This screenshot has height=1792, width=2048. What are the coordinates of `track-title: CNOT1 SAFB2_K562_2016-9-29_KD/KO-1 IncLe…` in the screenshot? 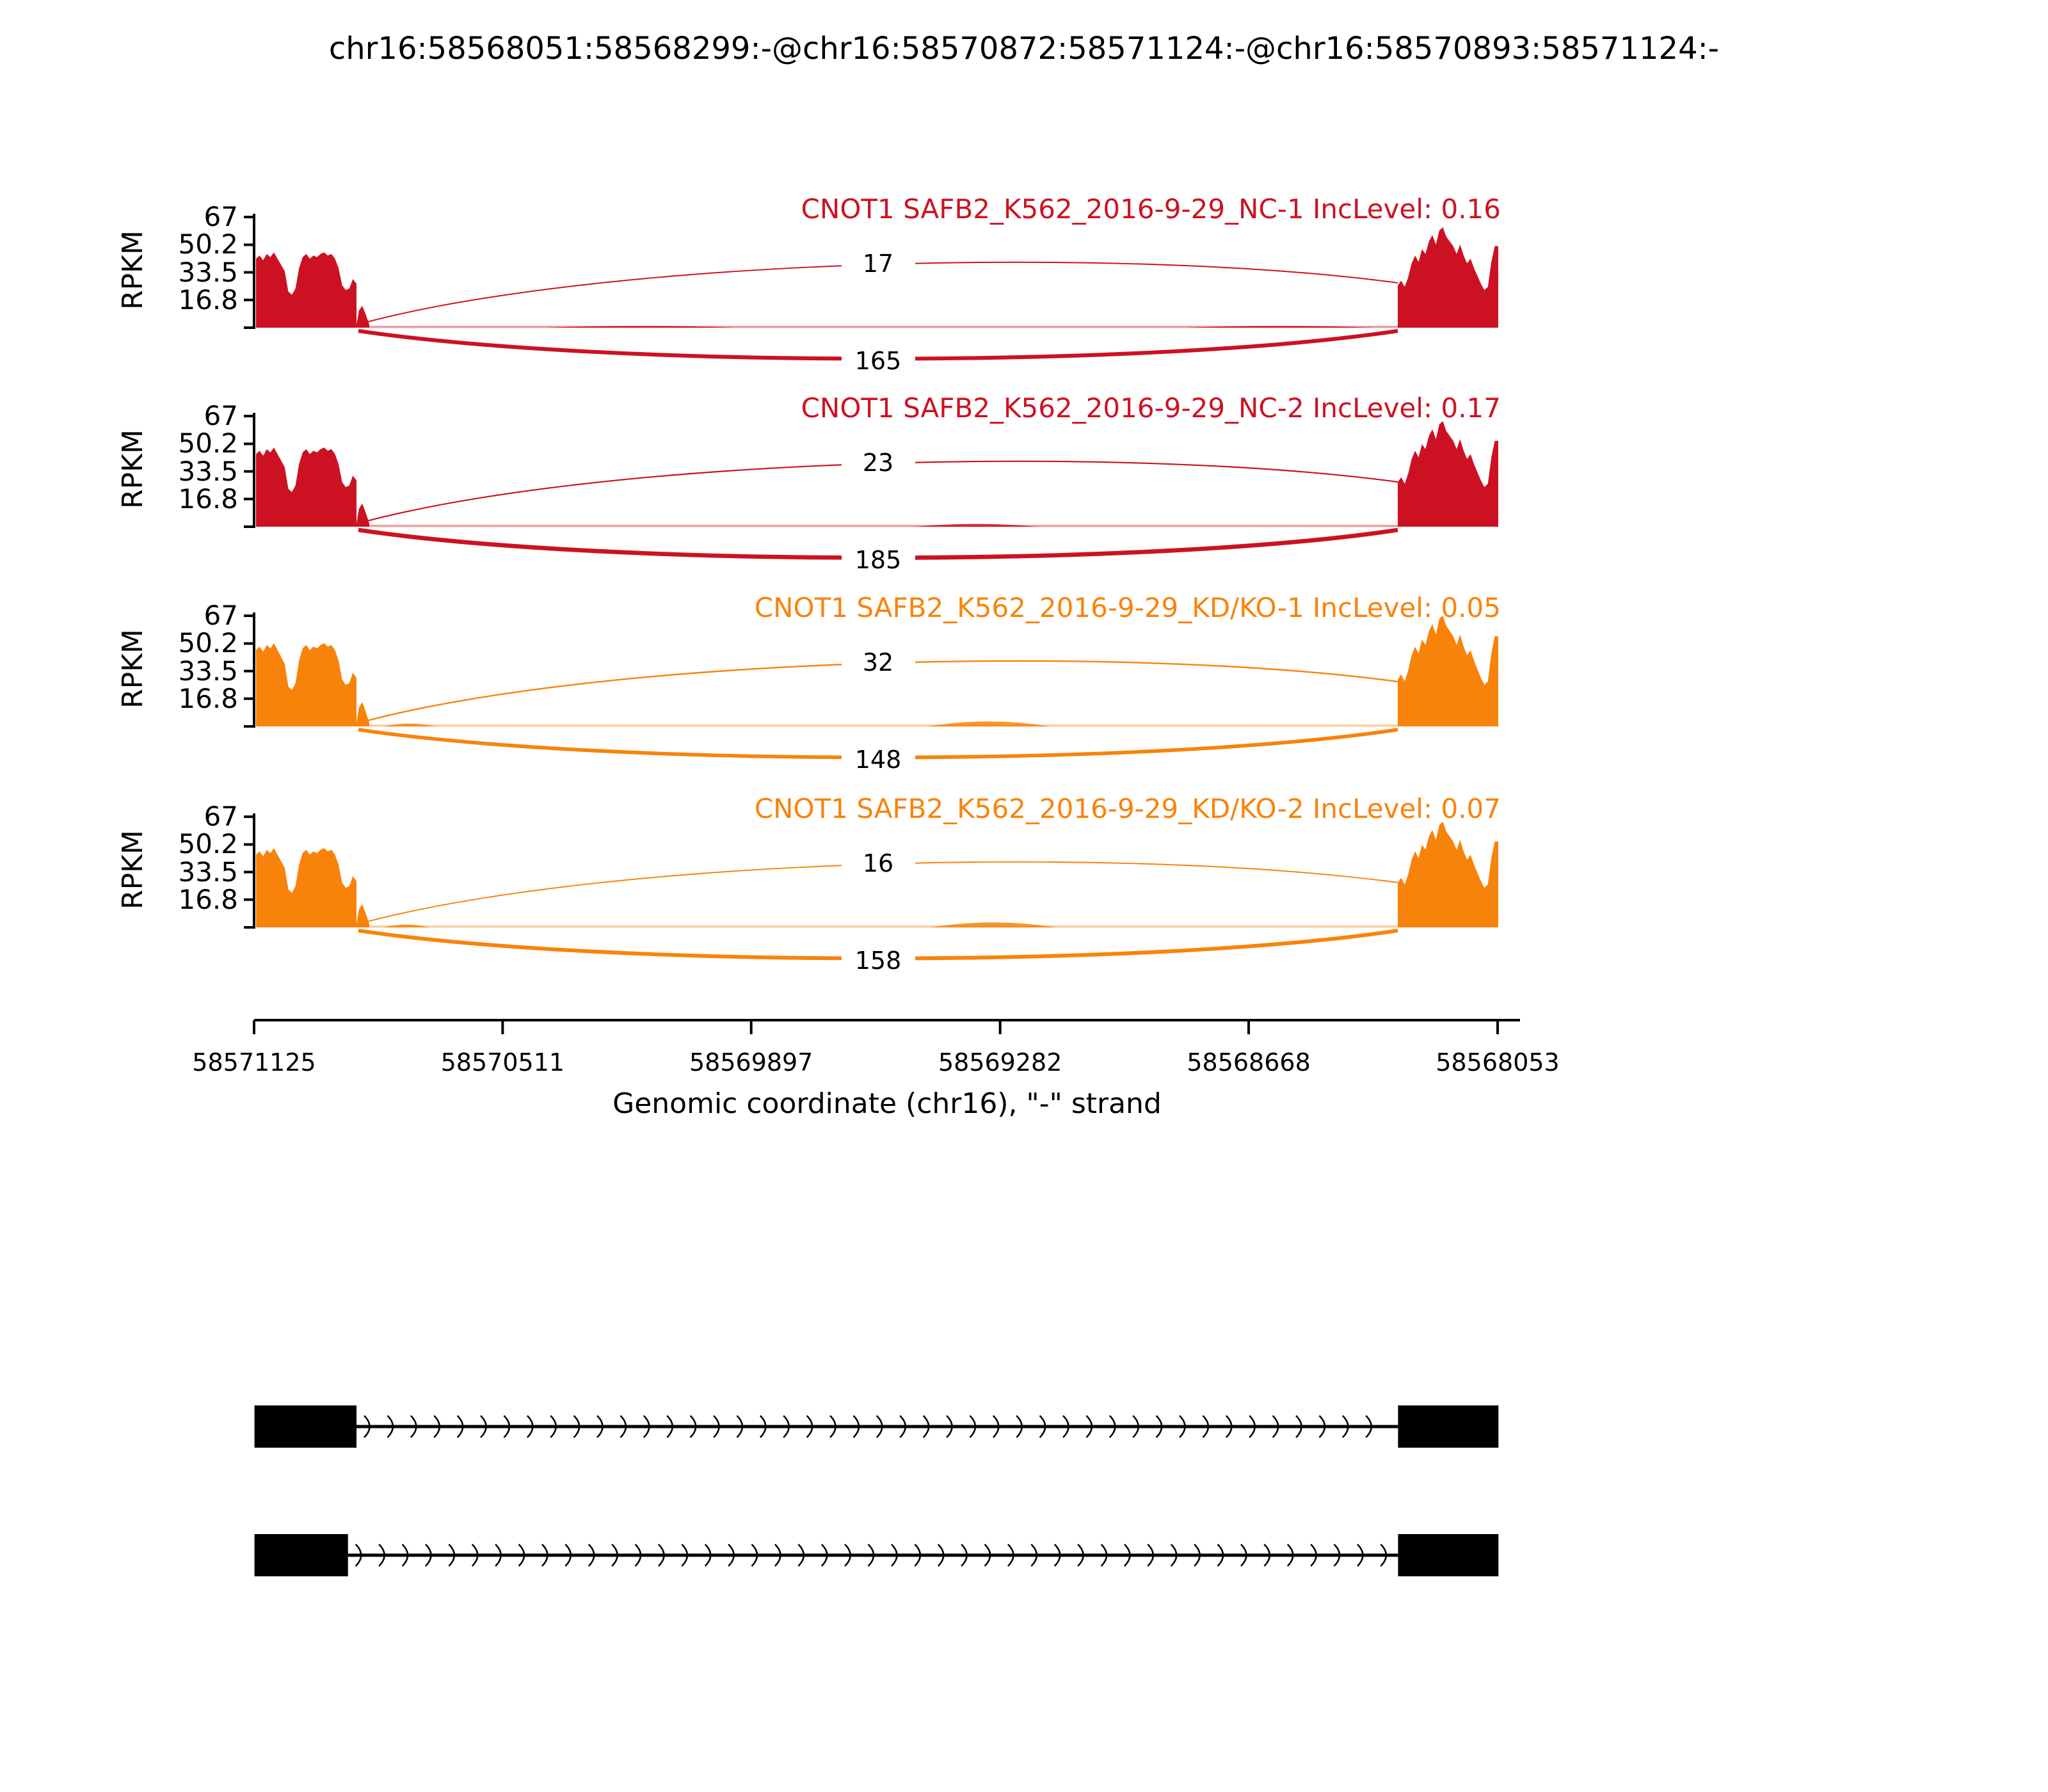 It's located at (1127, 607).